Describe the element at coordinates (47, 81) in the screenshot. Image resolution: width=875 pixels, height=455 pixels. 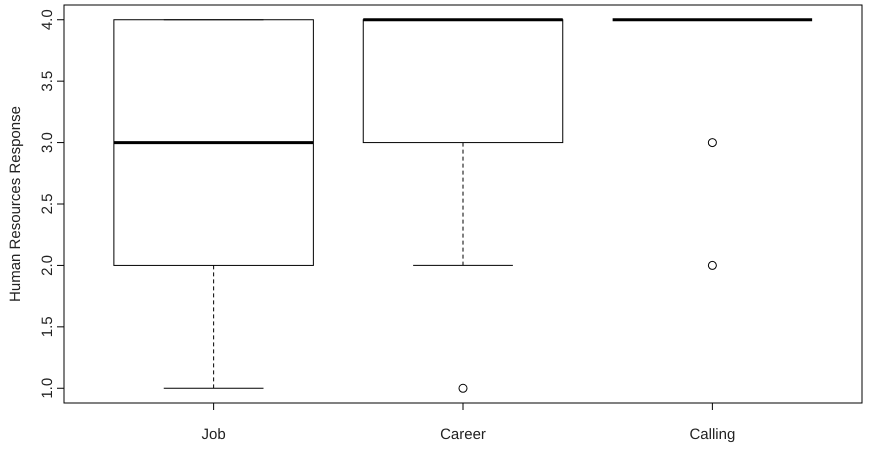
I see `y-tick-label: 3.5` at that location.